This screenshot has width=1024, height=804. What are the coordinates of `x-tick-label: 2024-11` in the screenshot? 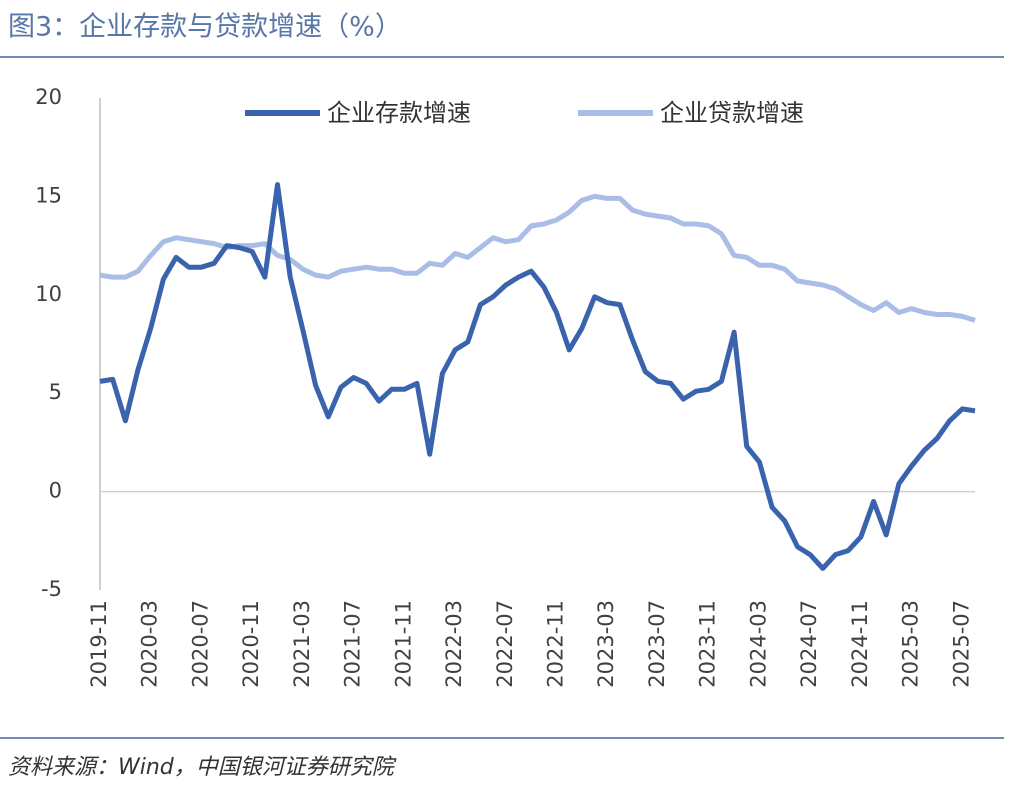 It's located at (860, 644).